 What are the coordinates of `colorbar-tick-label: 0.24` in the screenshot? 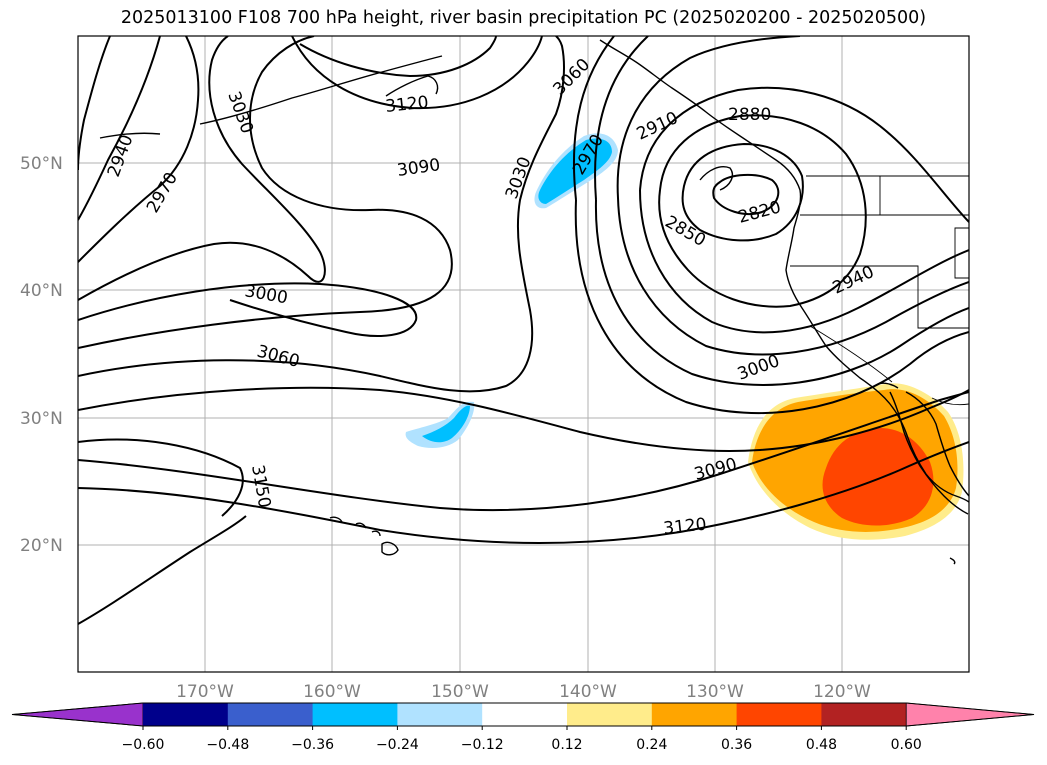 It's located at (651, 745).